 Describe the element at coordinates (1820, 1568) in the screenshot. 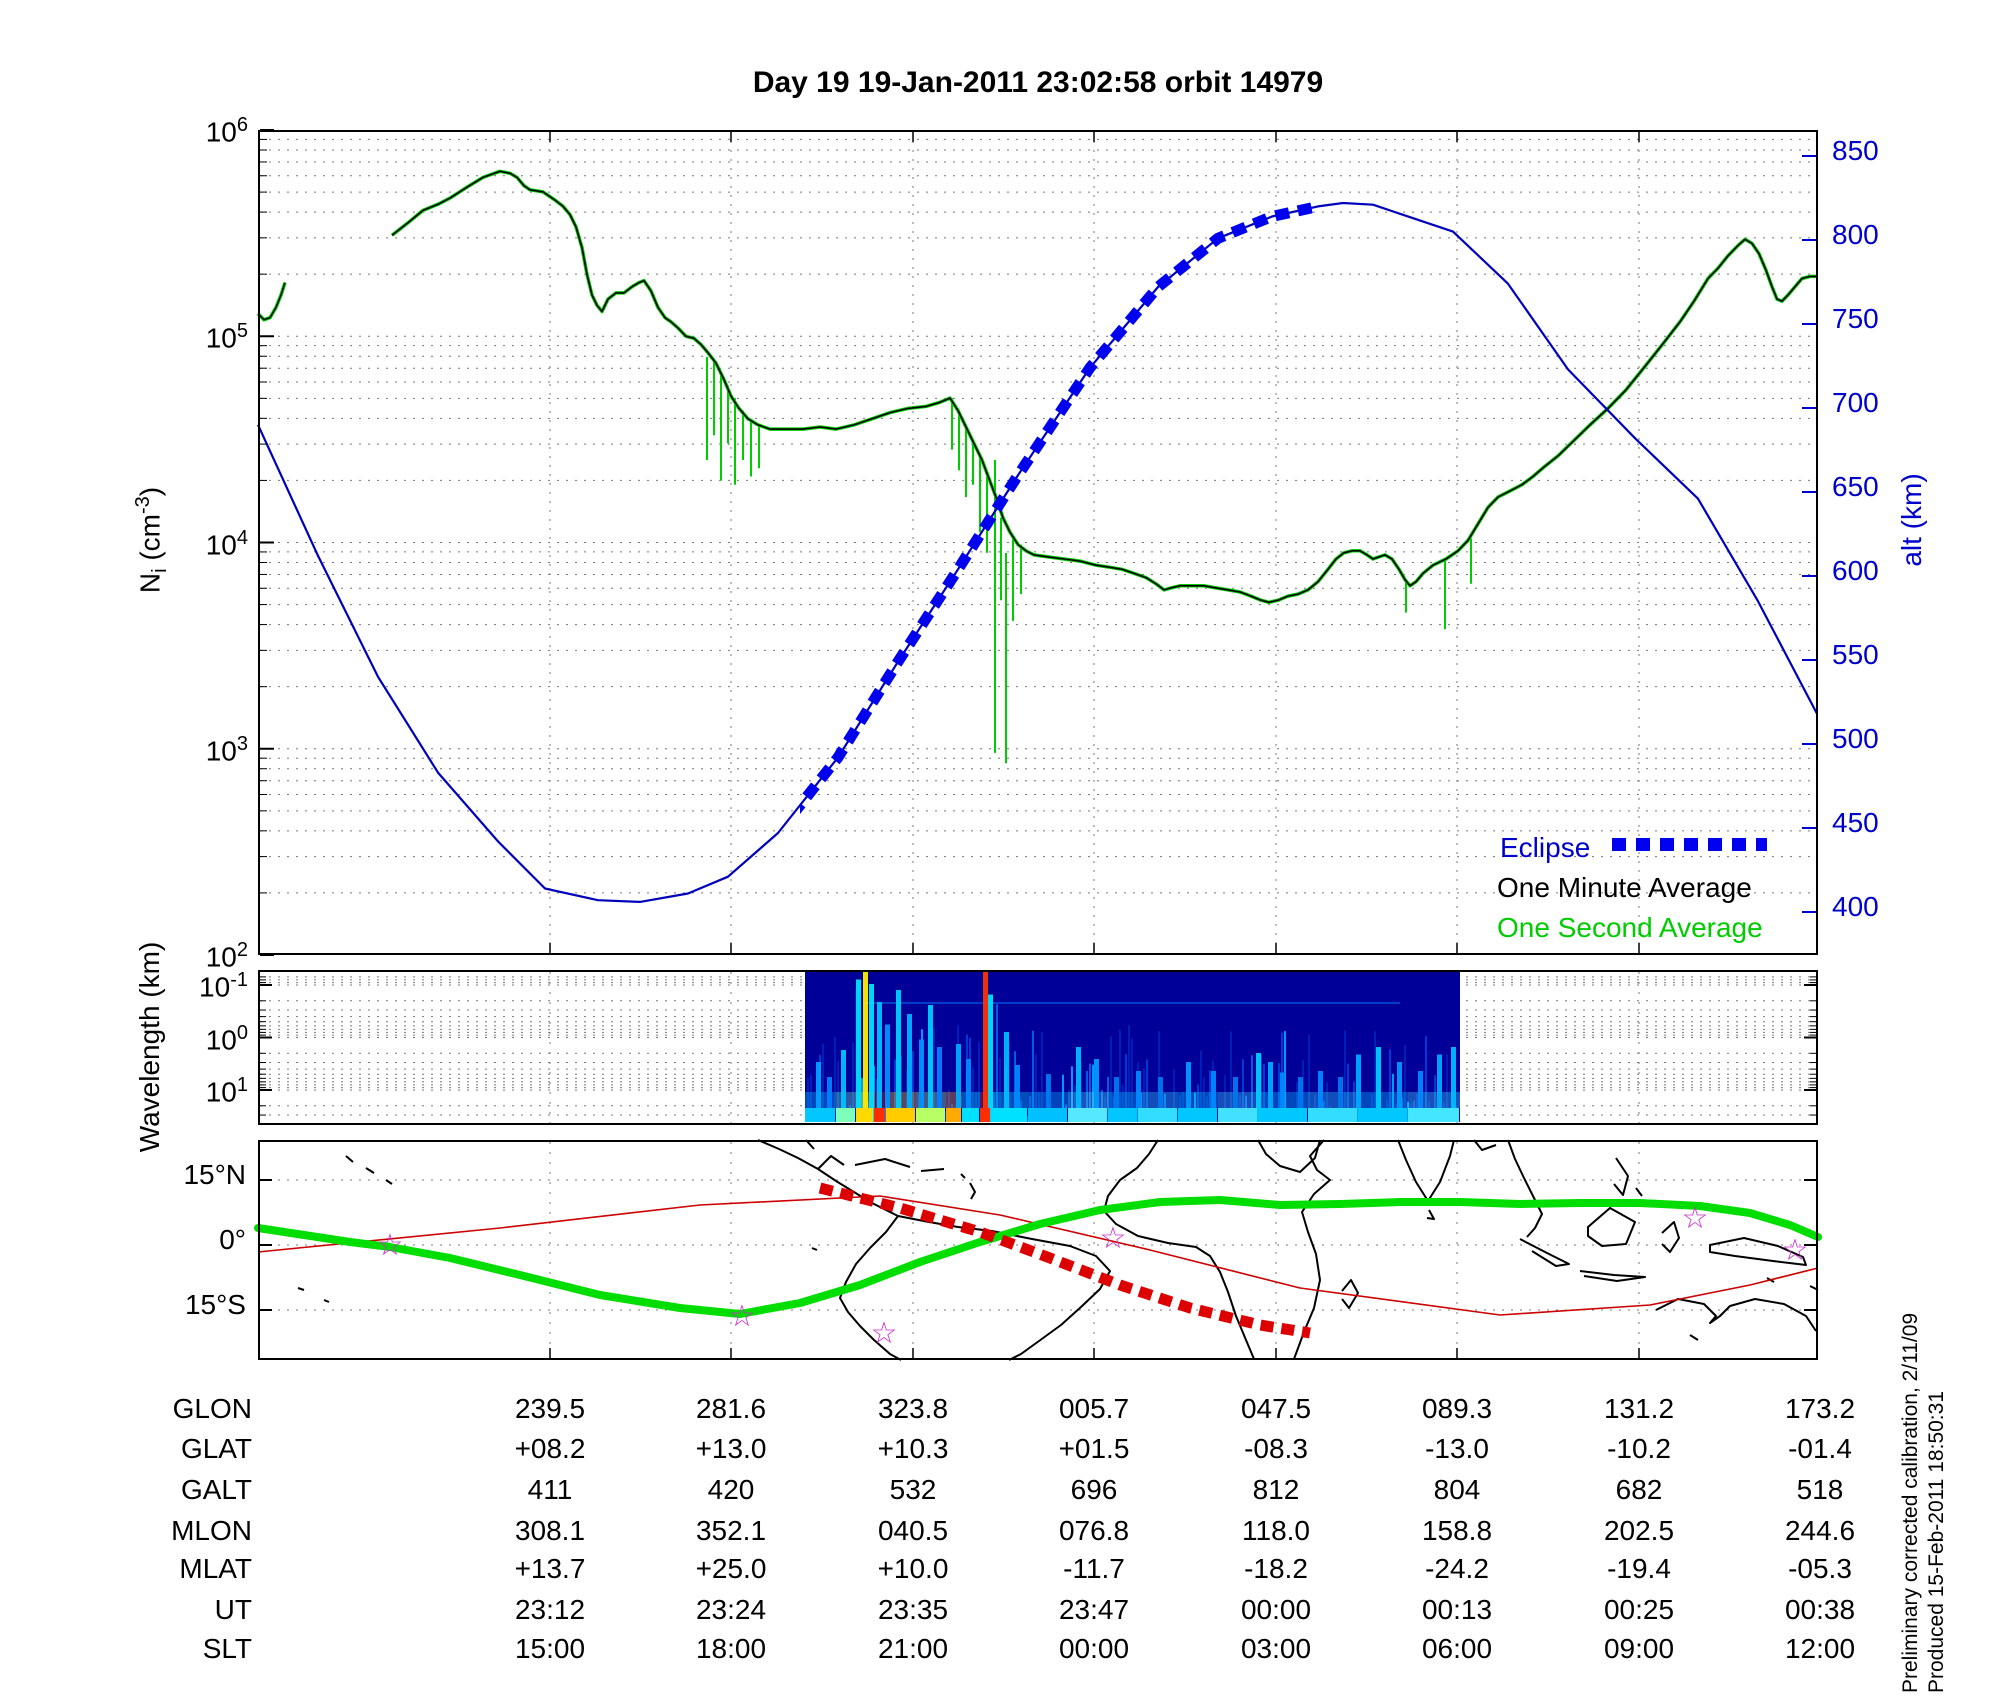

I see `table-cell-MLAT-7: -05.3` at that location.